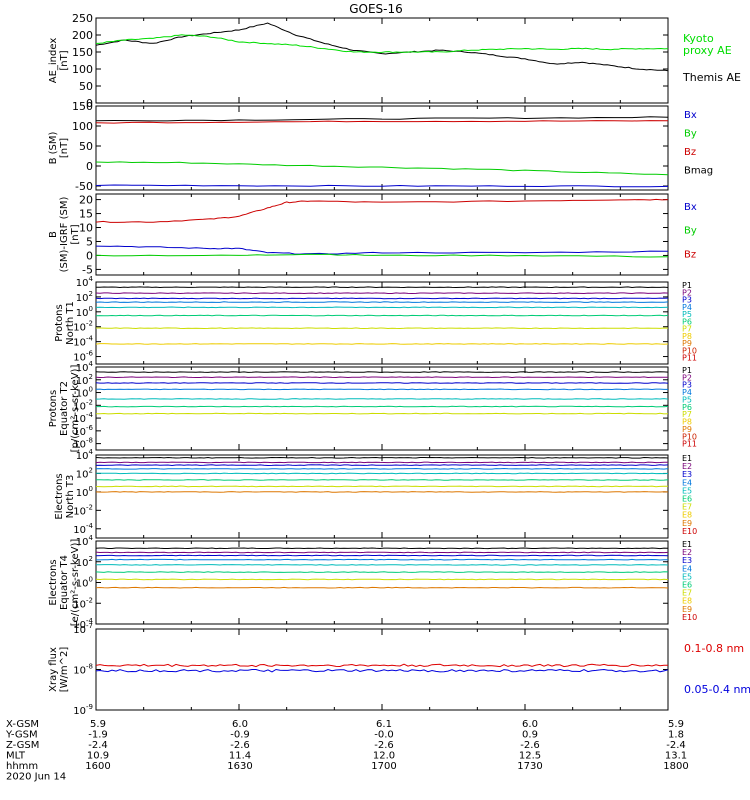  What do you see at coordinates (22, 724) in the screenshot?
I see `x-row-label-x-gsm: X-GSM` at bounding box center [22, 724].